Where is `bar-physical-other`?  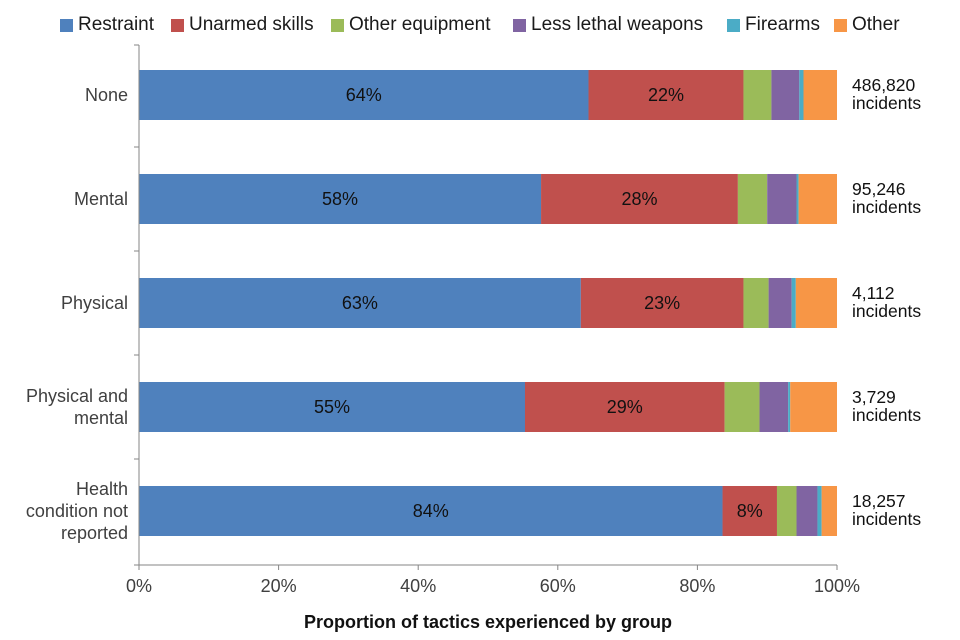 bar-physical-other is located at coordinates (816, 303).